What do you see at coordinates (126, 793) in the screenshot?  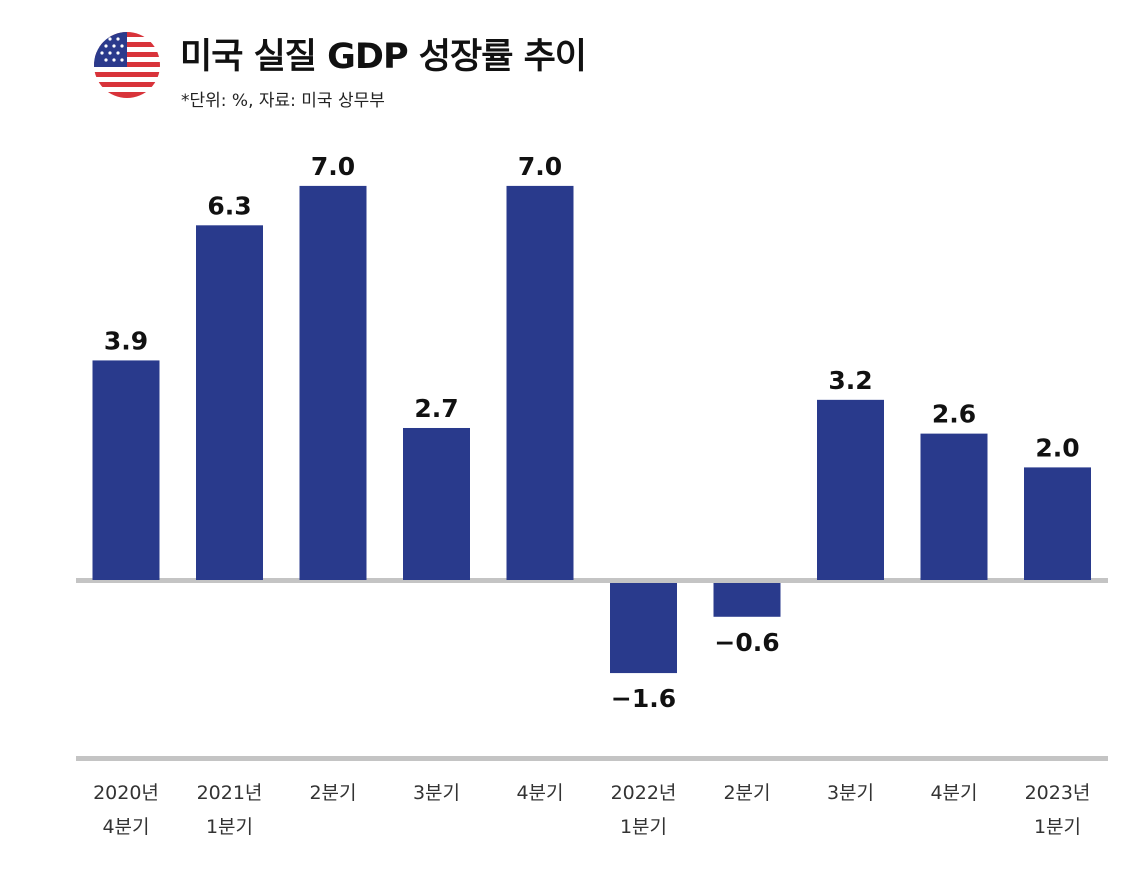 I see `category-label: 2020년` at bounding box center [126, 793].